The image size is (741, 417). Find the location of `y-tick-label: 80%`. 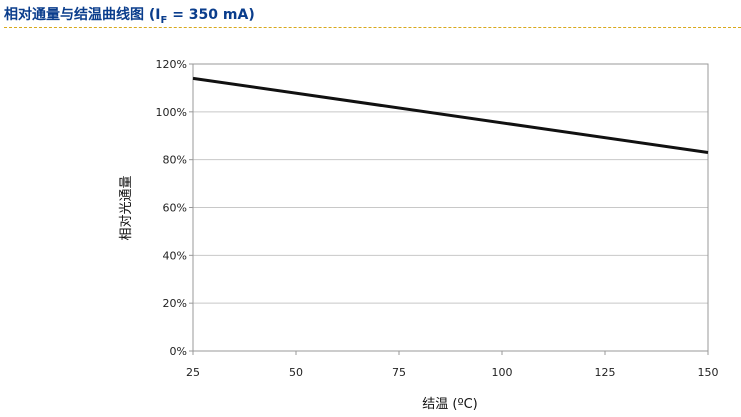

y-tick-label: 80% is located at coordinates (175, 160).